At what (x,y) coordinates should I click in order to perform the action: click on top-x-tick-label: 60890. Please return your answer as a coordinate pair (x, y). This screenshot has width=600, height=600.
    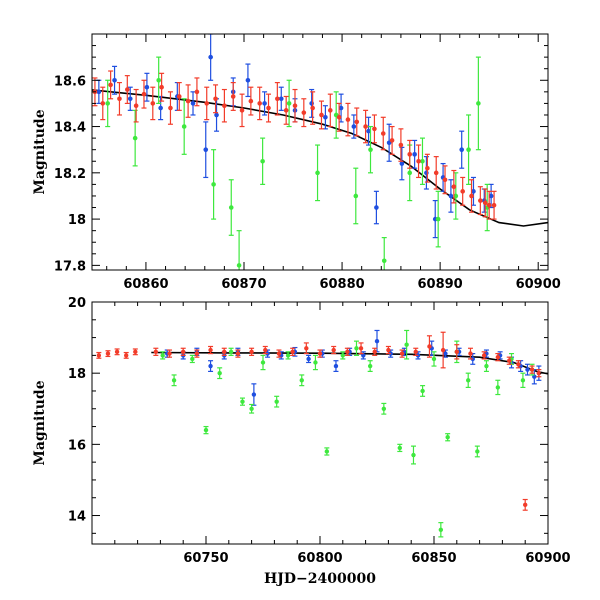
    Looking at the image, I should click on (440, 284).